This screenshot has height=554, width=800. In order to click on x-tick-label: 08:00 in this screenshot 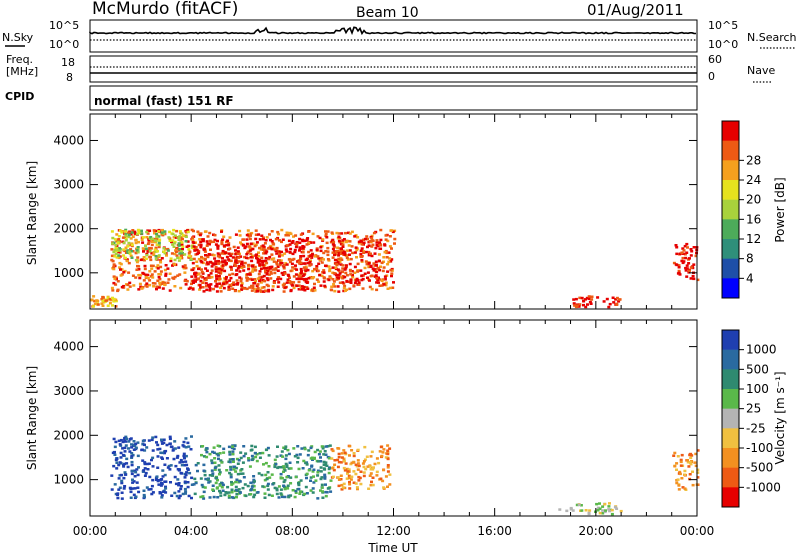, I will do `click(292, 531)`.